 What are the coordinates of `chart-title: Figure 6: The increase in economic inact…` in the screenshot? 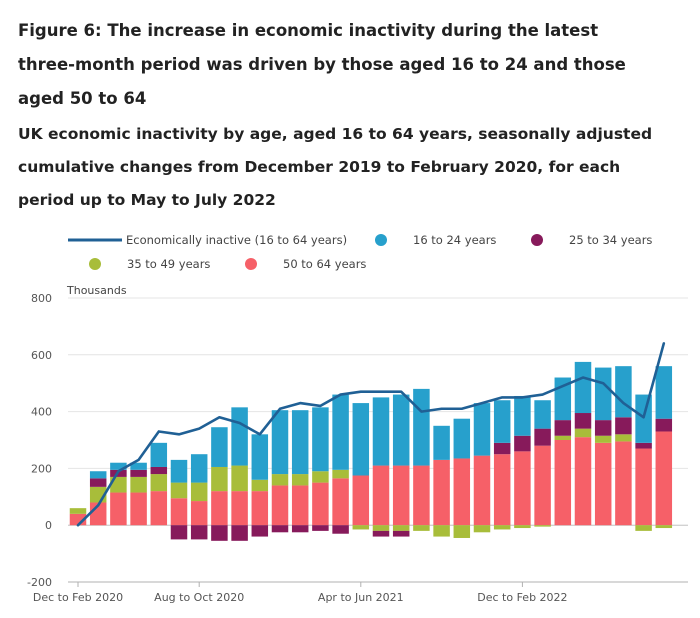 It's located at (322, 64).